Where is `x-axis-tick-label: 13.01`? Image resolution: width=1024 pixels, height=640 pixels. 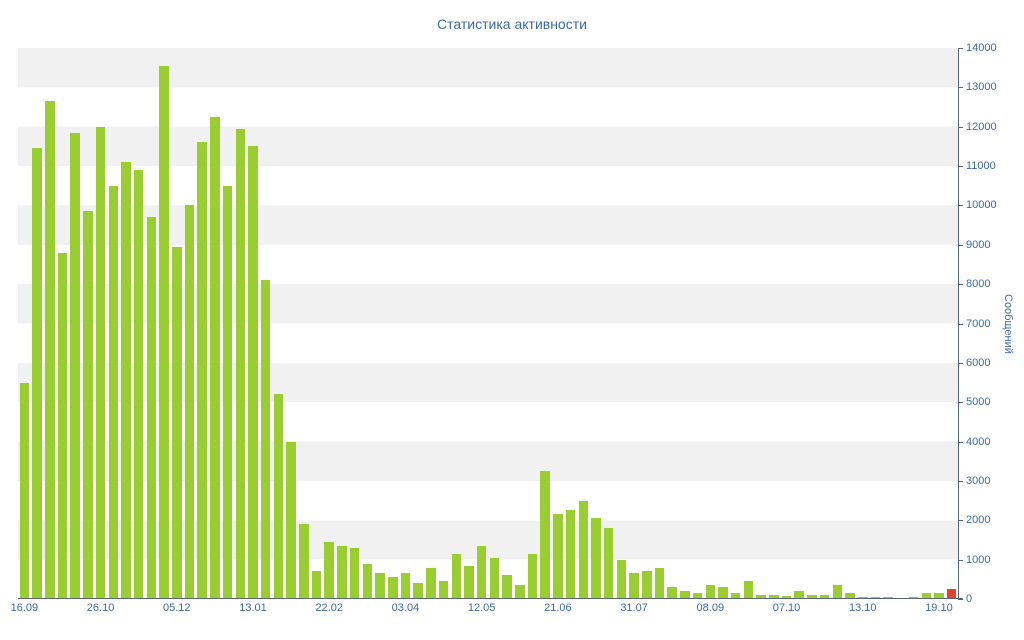
x-axis-tick-label: 13.01 is located at coordinates (253, 608).